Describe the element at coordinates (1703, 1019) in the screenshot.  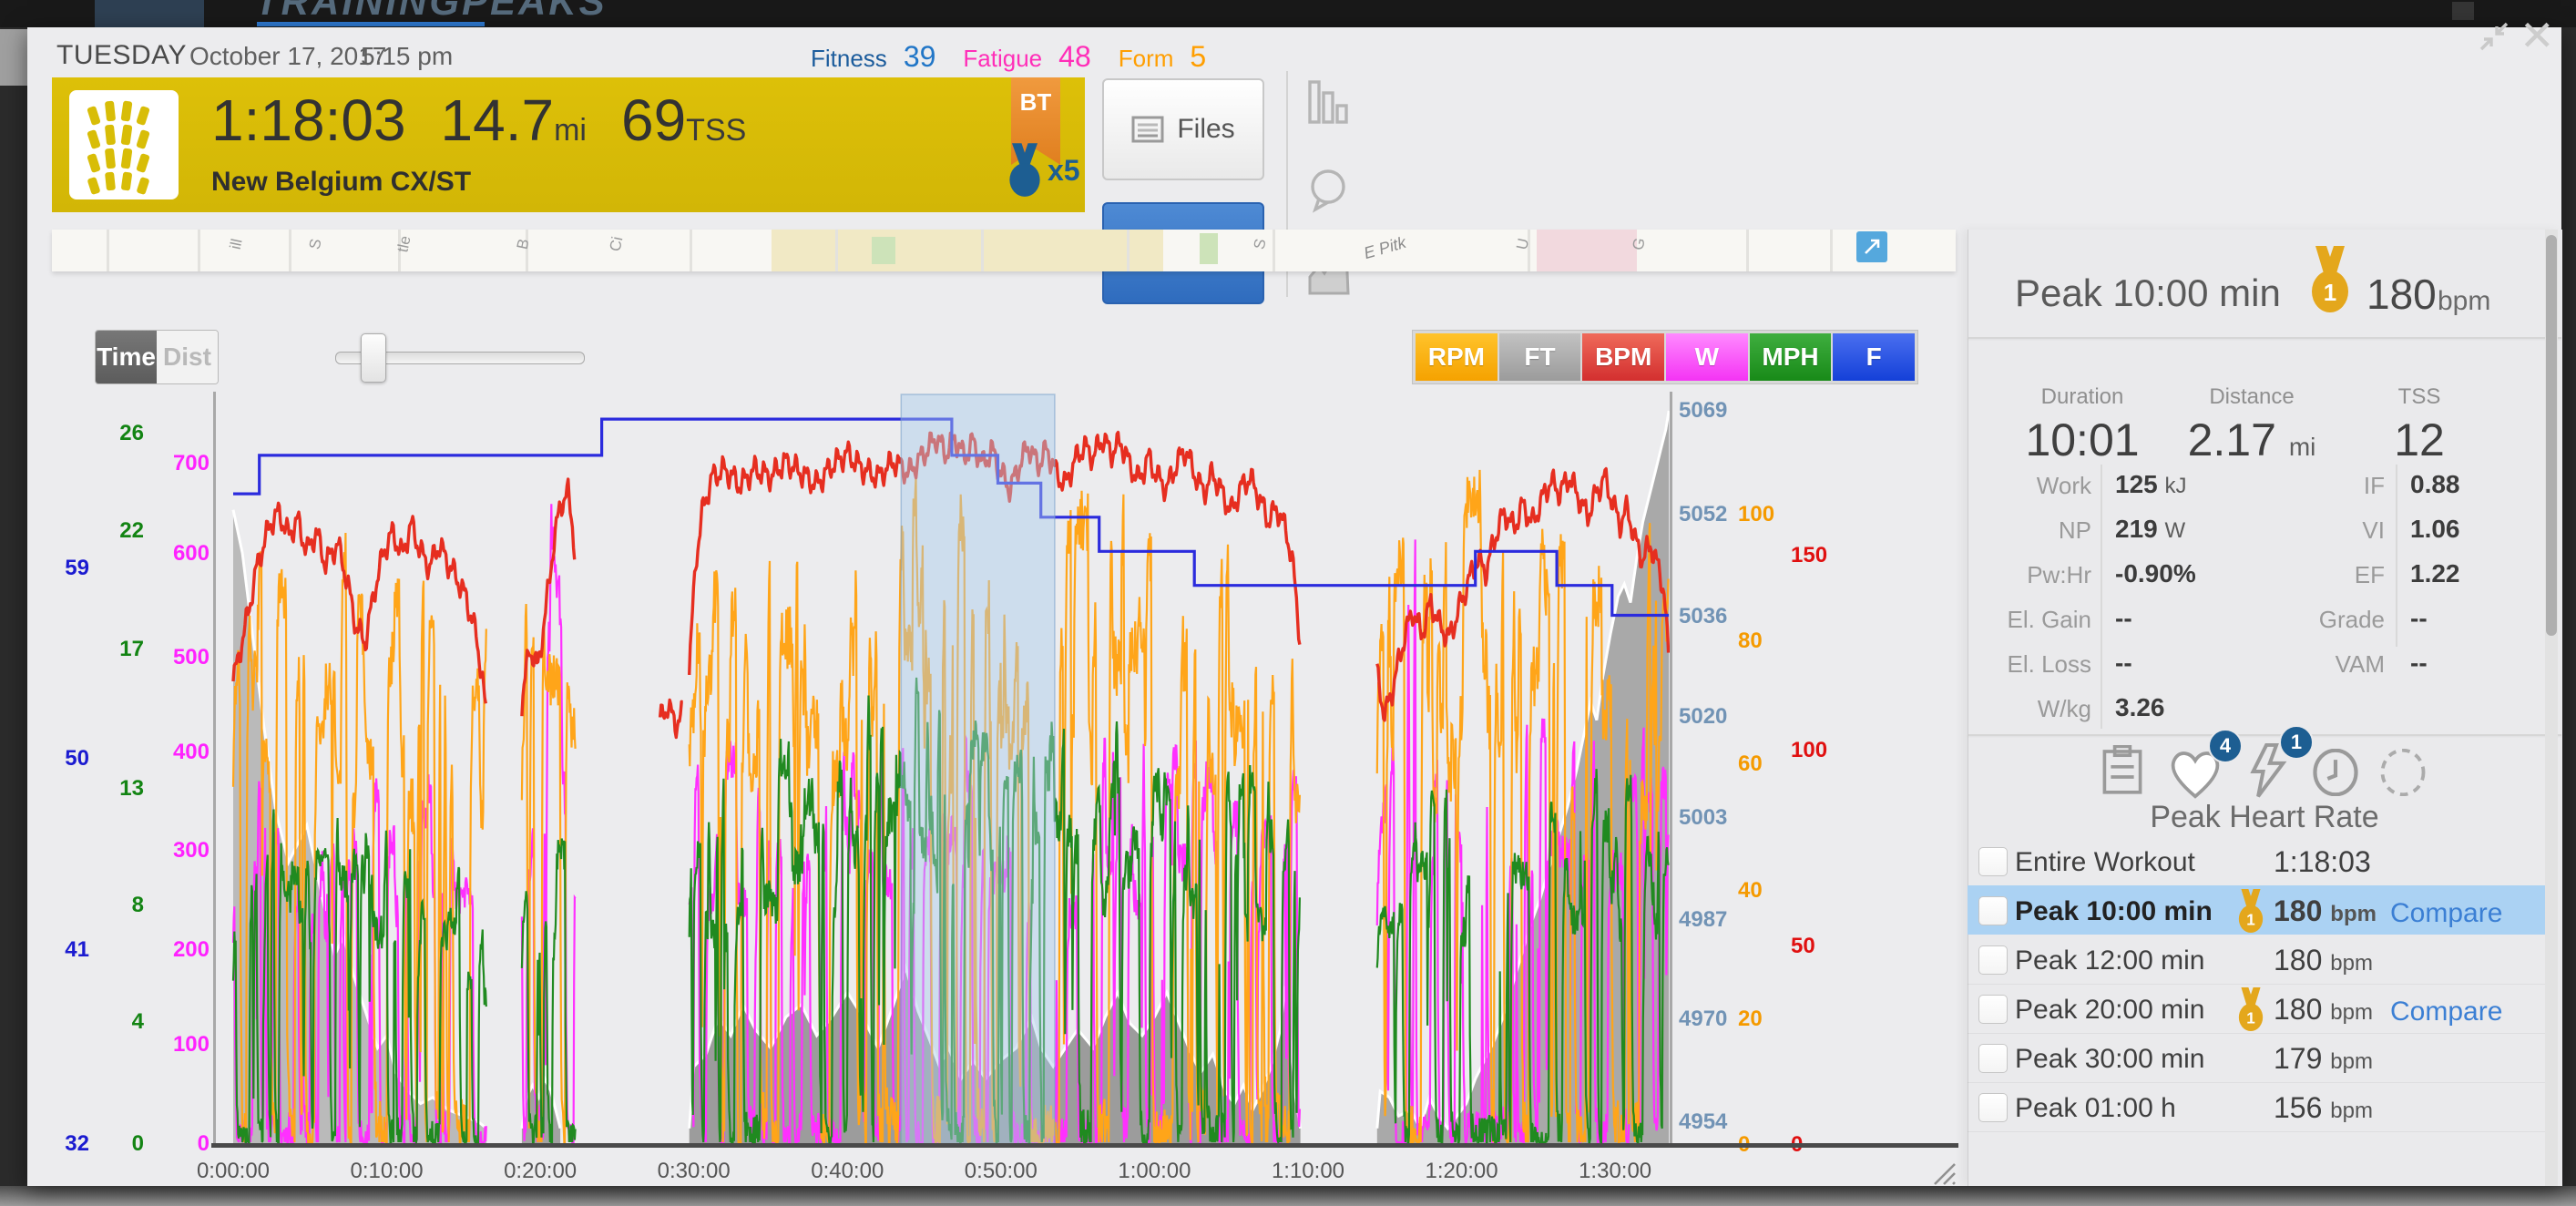
I see `axis-tick-elev: 4970` at that location.